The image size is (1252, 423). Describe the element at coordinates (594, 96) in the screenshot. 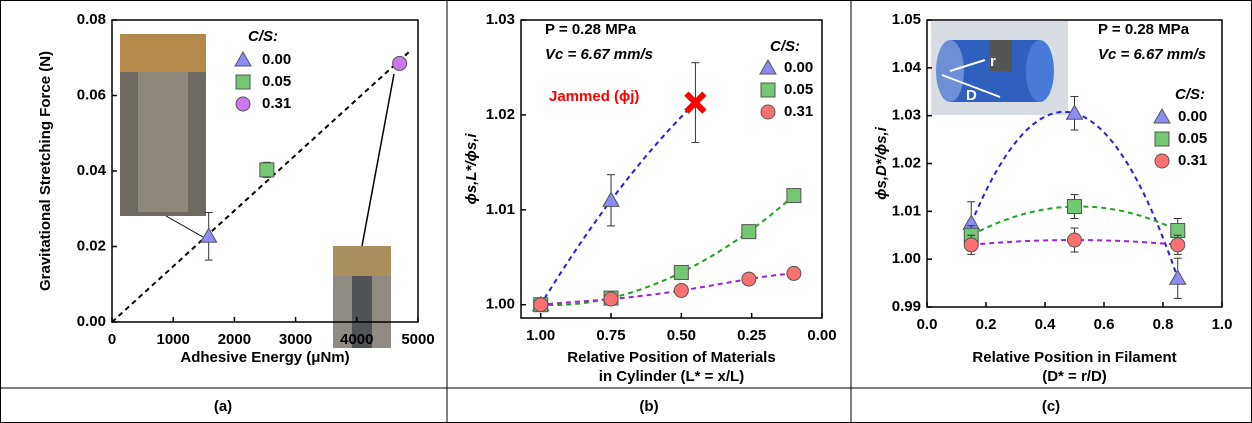

I see `jammed-label: Jammed (ϕj)` at that location.